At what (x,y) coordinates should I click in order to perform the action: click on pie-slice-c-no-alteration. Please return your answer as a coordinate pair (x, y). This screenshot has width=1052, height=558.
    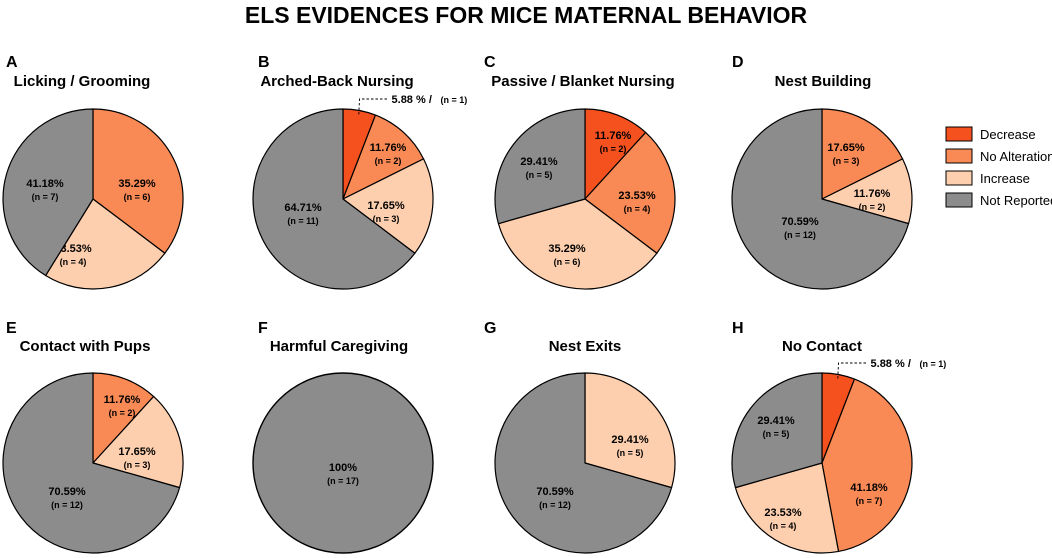
    Looking at the image, I should click on (630, 192).